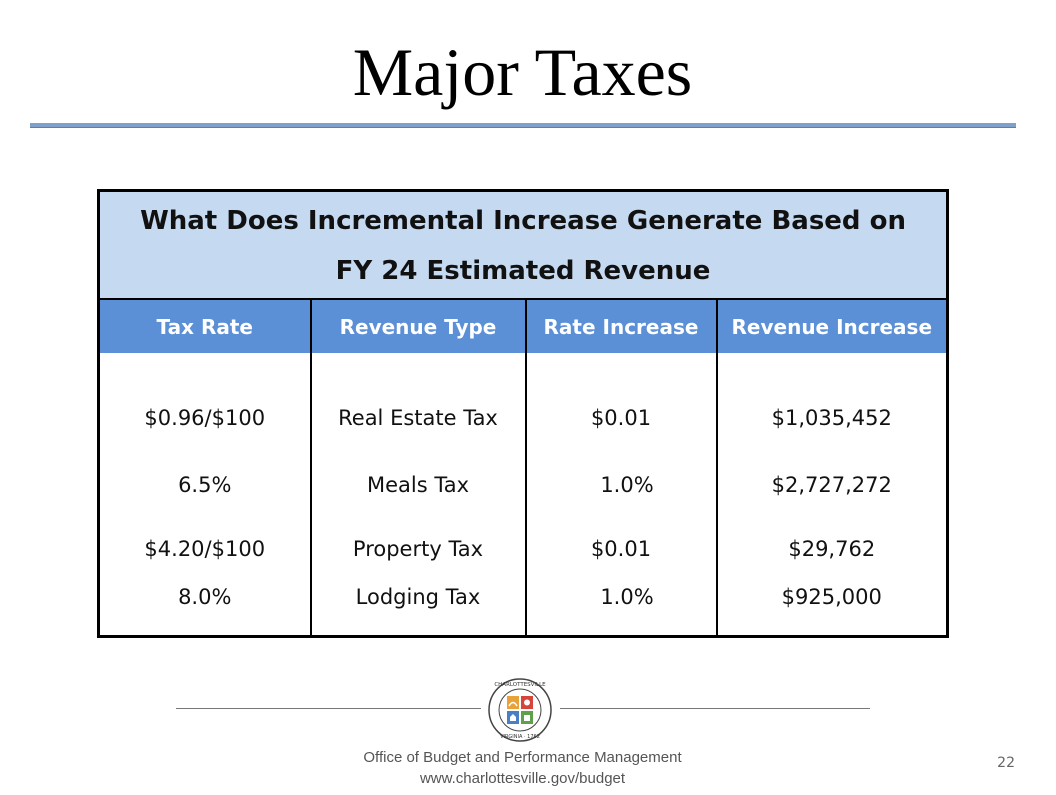  Describe the element at coordinates (205, 403) in the screenshot. I see `cell-tax-rate: $0.96/$100` at that location.